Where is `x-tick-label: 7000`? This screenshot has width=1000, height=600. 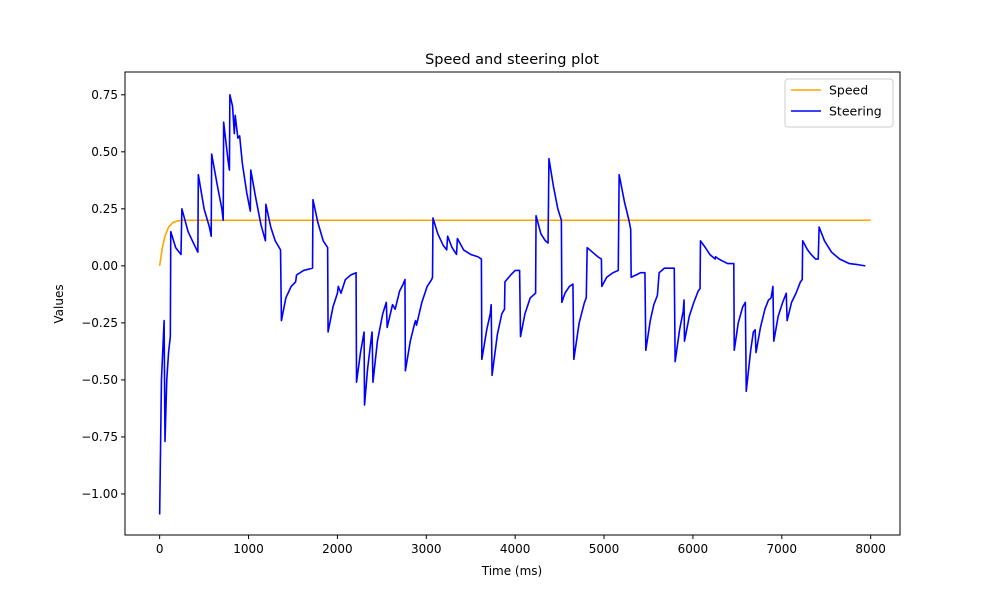
x-tick-label: 7000 is located at coordinates (782, 549).